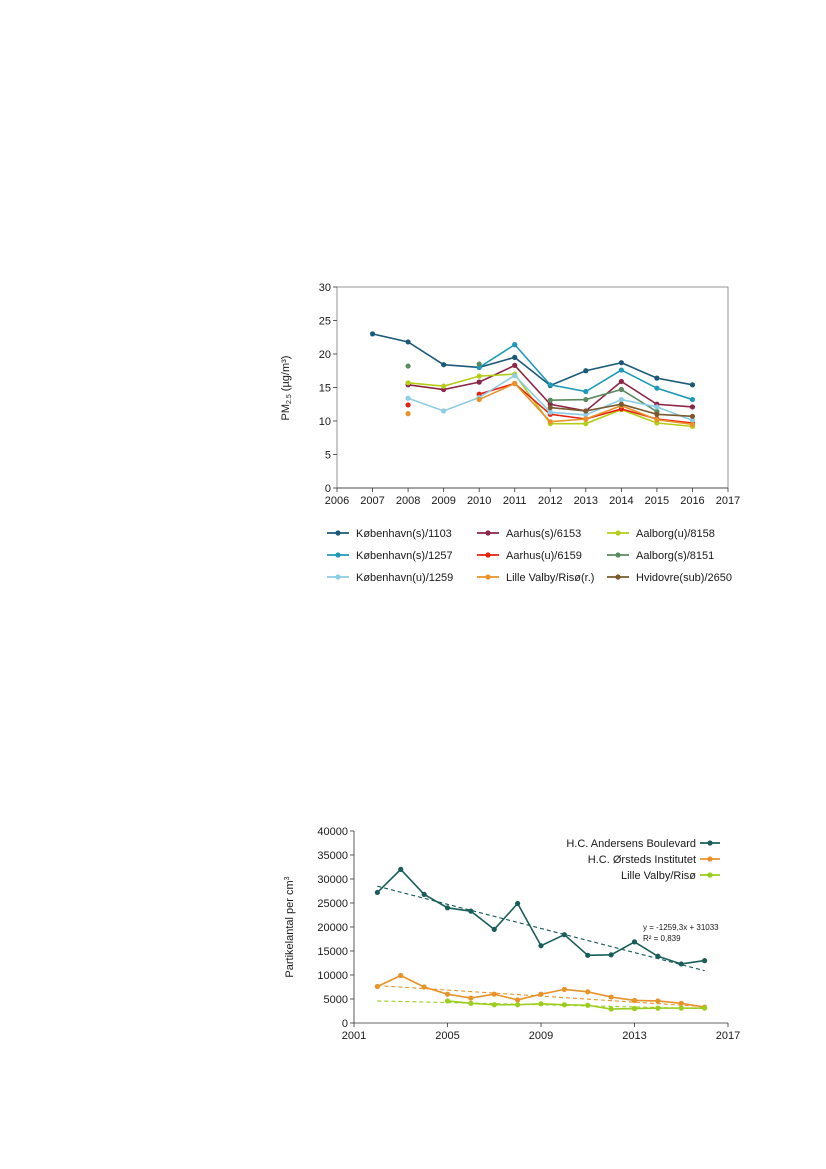  I want to click on legend-item-h-c-orsteds-institutet: H.C. Ørsteds Institutet, so click(654, 860).